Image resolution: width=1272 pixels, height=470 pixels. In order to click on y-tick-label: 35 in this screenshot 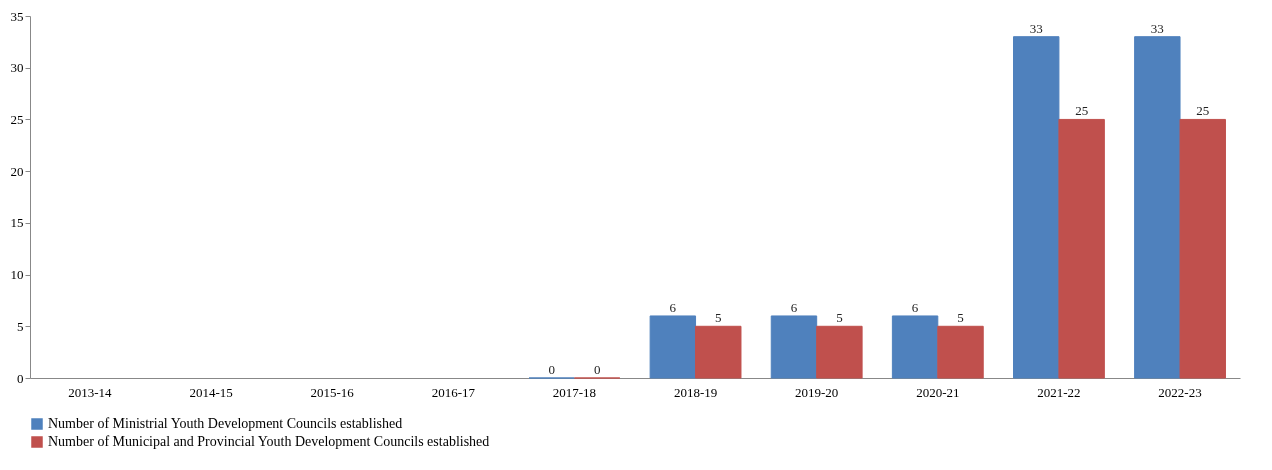, I will do `click(17, 16)`.